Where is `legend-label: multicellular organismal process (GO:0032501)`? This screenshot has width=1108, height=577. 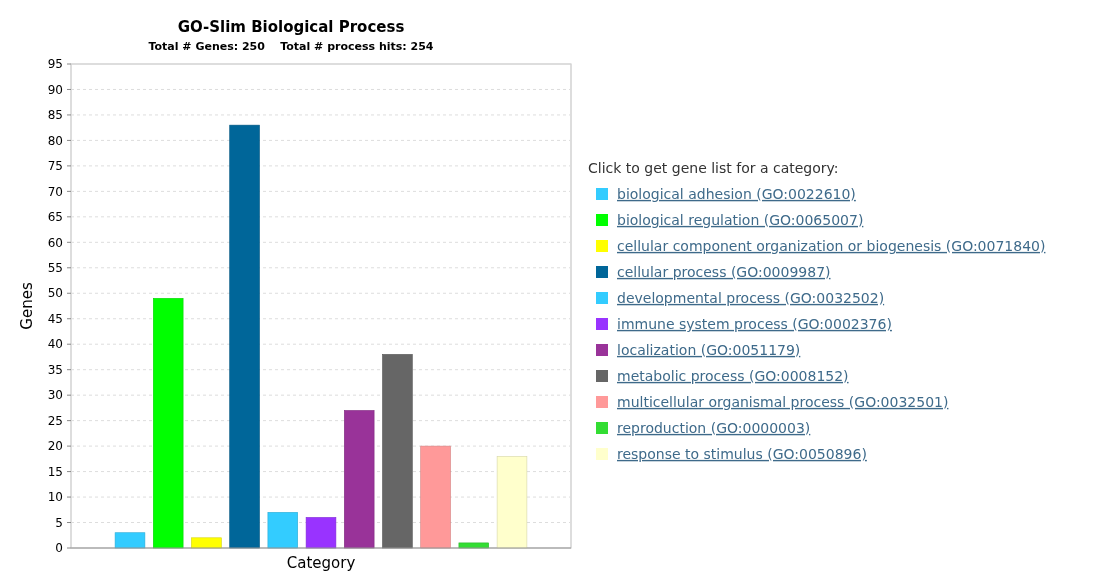 legend-label: multicellular organismal process (GO:0032501) is located at coordinates (783, 401).